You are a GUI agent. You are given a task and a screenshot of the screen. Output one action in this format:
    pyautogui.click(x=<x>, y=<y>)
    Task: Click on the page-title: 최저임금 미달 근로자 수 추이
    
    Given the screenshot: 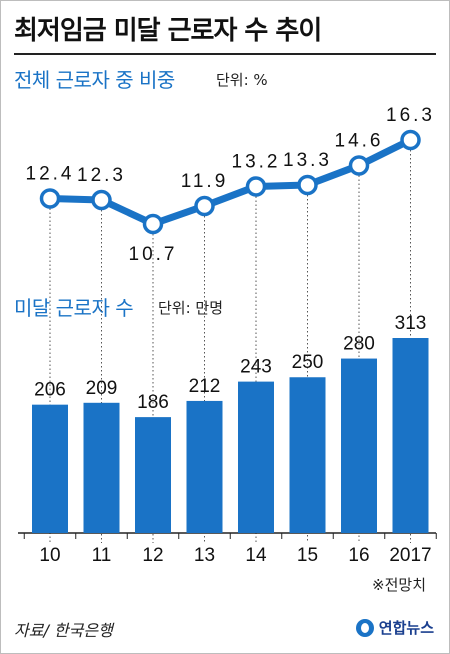 What is the action you would take?
    pyautogui.click(x=168, y=31)
    